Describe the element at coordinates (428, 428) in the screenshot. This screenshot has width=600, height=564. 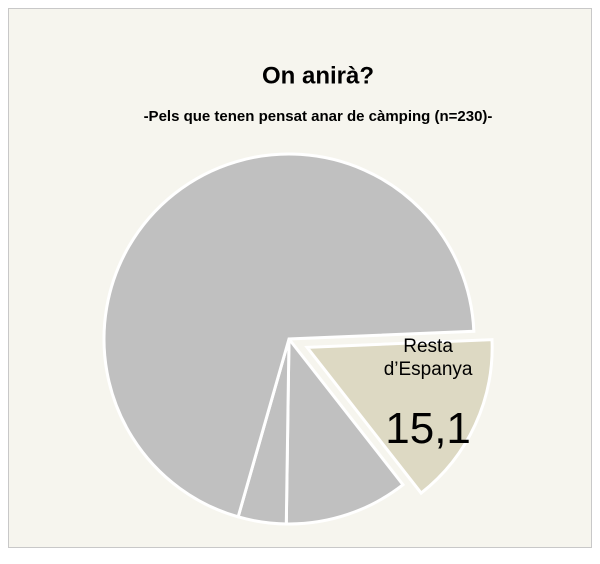
I see `value-label: 15,1` at that location.